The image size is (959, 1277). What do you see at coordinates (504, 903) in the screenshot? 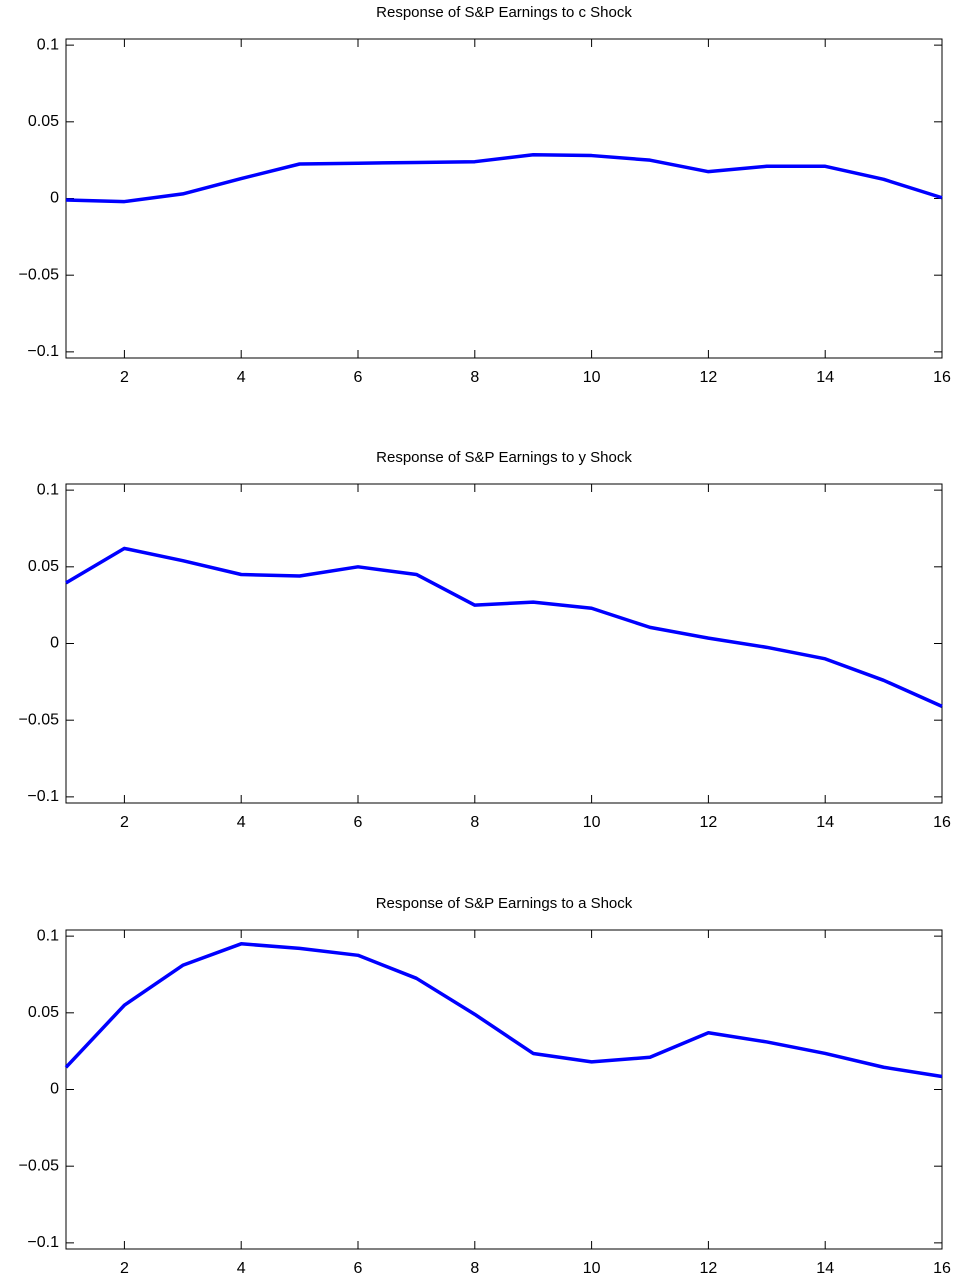
I see `chart-title: Response of S&P Earnings to a Shock` at bounding box center [504, 903].